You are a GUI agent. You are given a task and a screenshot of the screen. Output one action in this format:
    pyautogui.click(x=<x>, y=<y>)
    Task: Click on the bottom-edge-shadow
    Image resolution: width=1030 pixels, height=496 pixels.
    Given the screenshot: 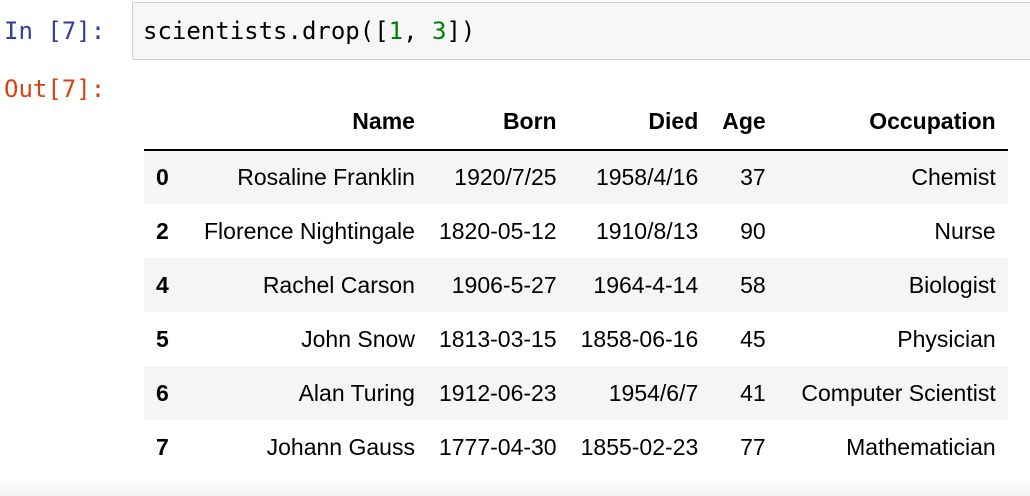 What is the action you would take?
    pyautogui.click(x=515, y=488)
    